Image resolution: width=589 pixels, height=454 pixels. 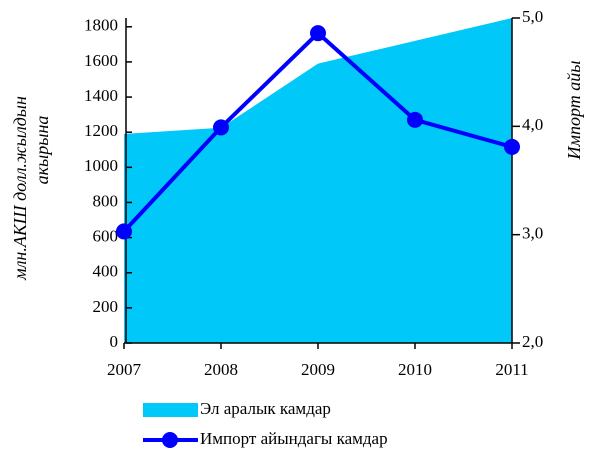 What do you see at coordinates (106, 271) in the screenshot?
I see `y-tick-label: 400` at bounding box center [106, 271].